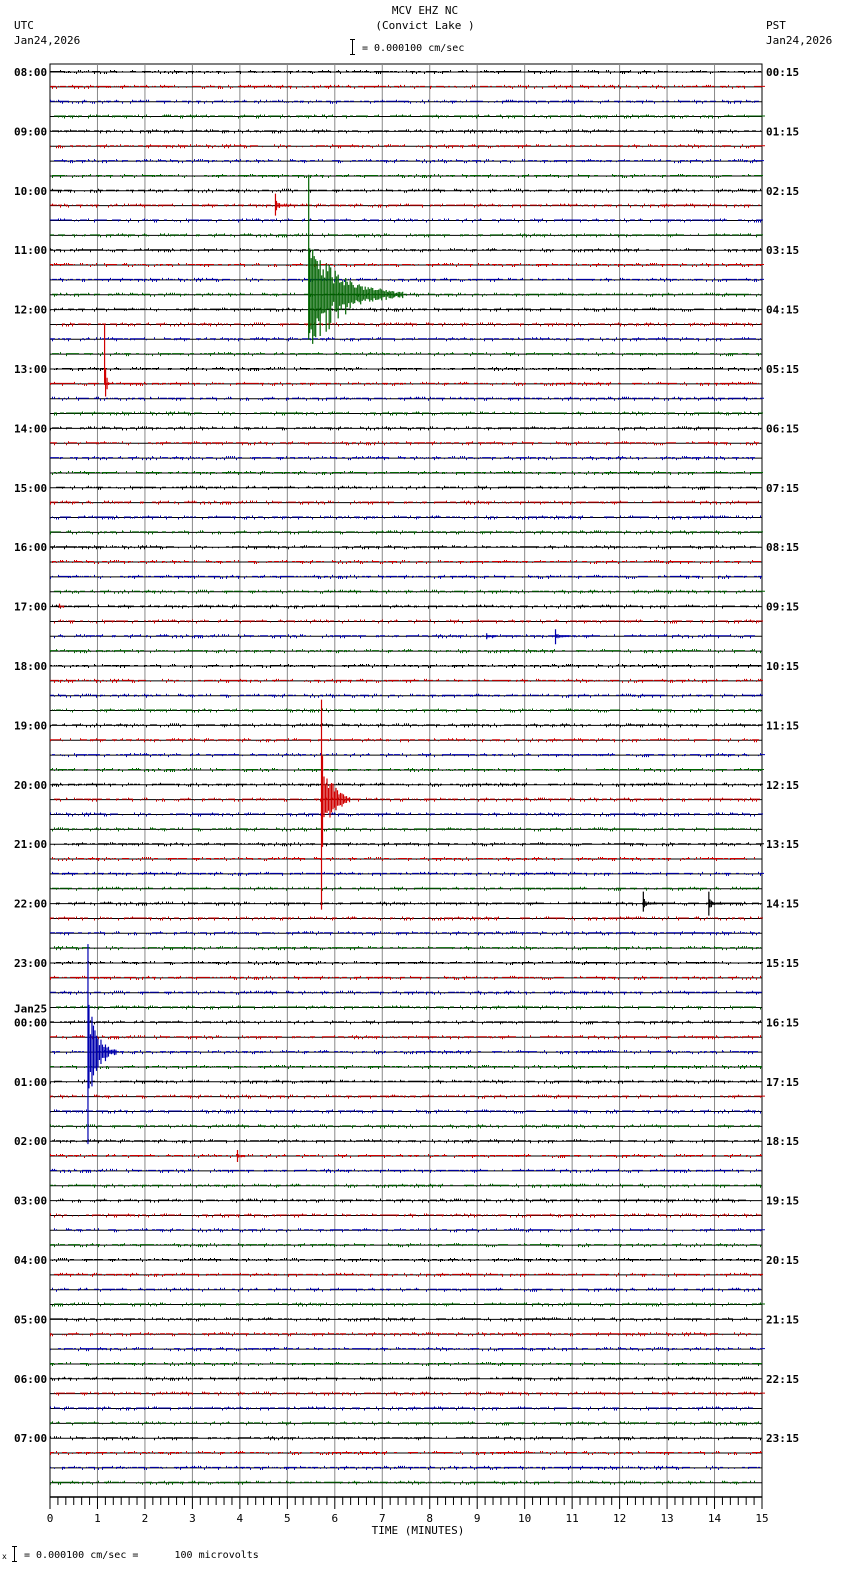 The image size is (850, 1584). What do you see at coordinates (30, 369) in the screenshot?
I see `utc-hour-label: 13:00` at bounding box center [30, 369].